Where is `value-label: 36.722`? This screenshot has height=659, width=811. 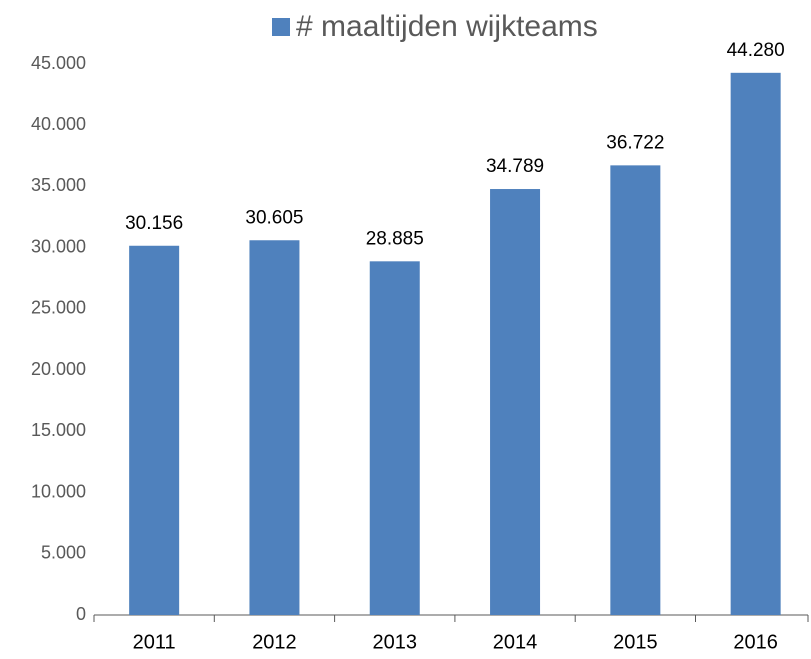
value-label: 36.722 is located at coordinates (635, 142).